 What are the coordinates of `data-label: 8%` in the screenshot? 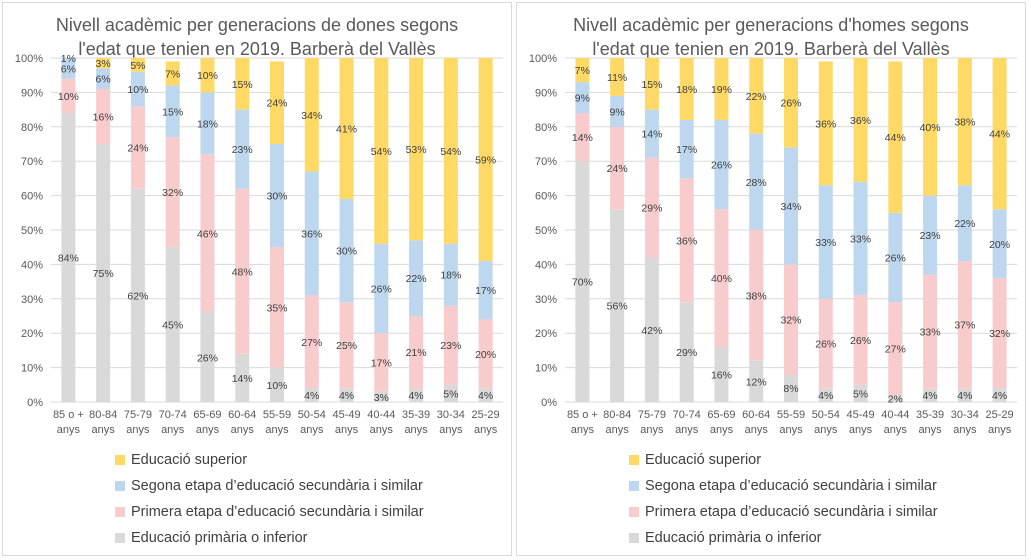 It's located at (790, 389).